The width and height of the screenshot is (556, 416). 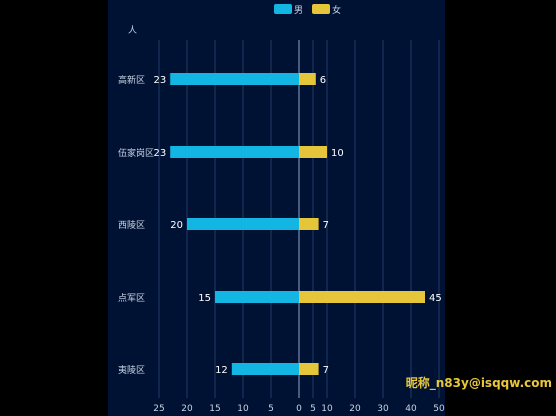 I want to click on data-label-female: 10, so click(x=337, y=153).